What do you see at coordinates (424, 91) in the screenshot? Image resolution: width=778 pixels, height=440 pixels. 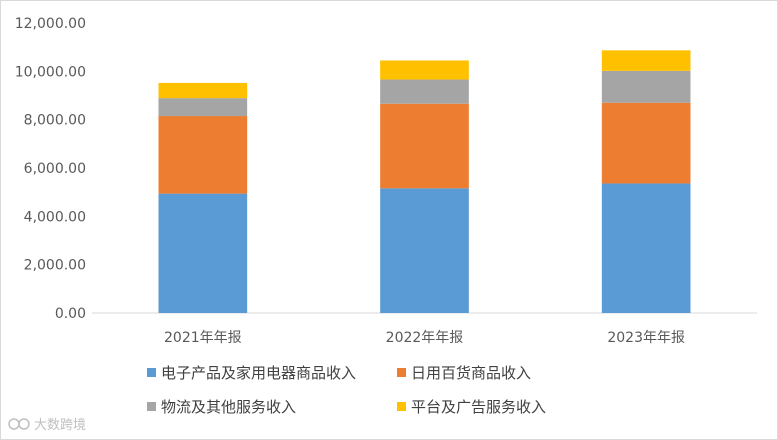 I see `bar-segment-3-2022年年报` at bounding box center [424, 91].